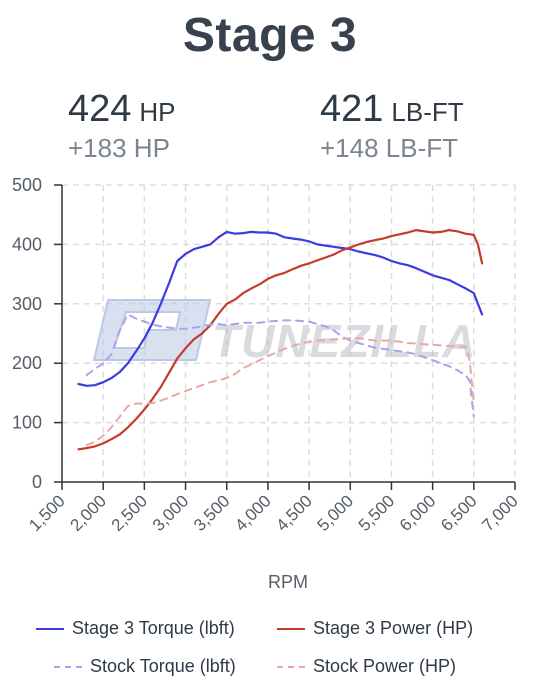 The height and width of the screenshot is (700, 540). I want to click on x-tick-label: 2,000, so click(88, 513).